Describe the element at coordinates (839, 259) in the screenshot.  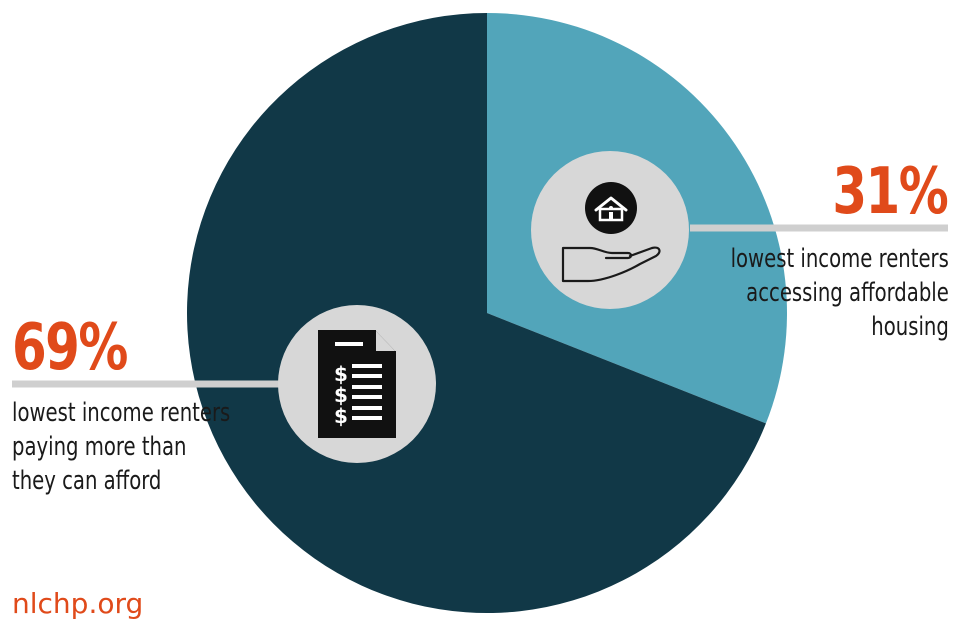
I see `slice-31-description-line-1: lowest income renters` at that location.